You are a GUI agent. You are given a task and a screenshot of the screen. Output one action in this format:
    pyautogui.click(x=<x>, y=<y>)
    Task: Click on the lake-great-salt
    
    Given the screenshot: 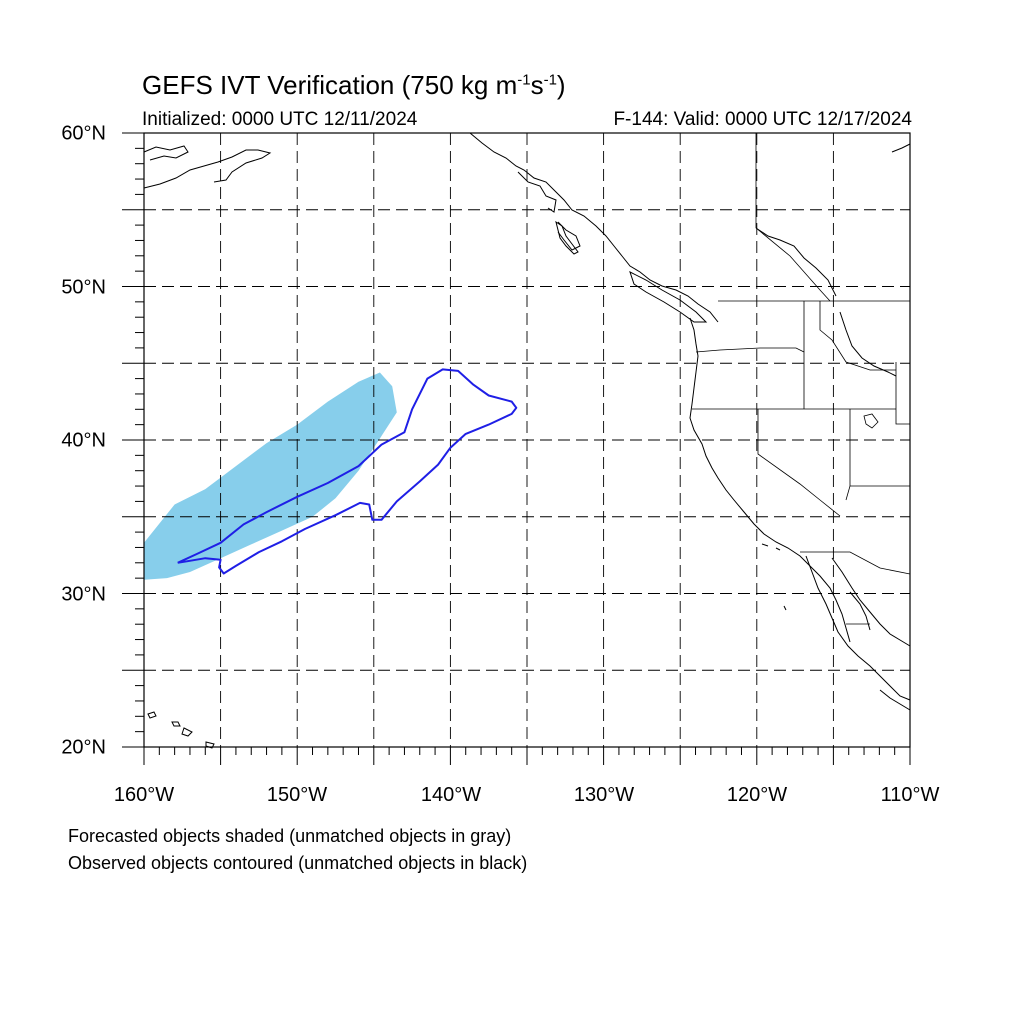 What is the action you would take?
    pyautogui.click(x=871, y=421)
    